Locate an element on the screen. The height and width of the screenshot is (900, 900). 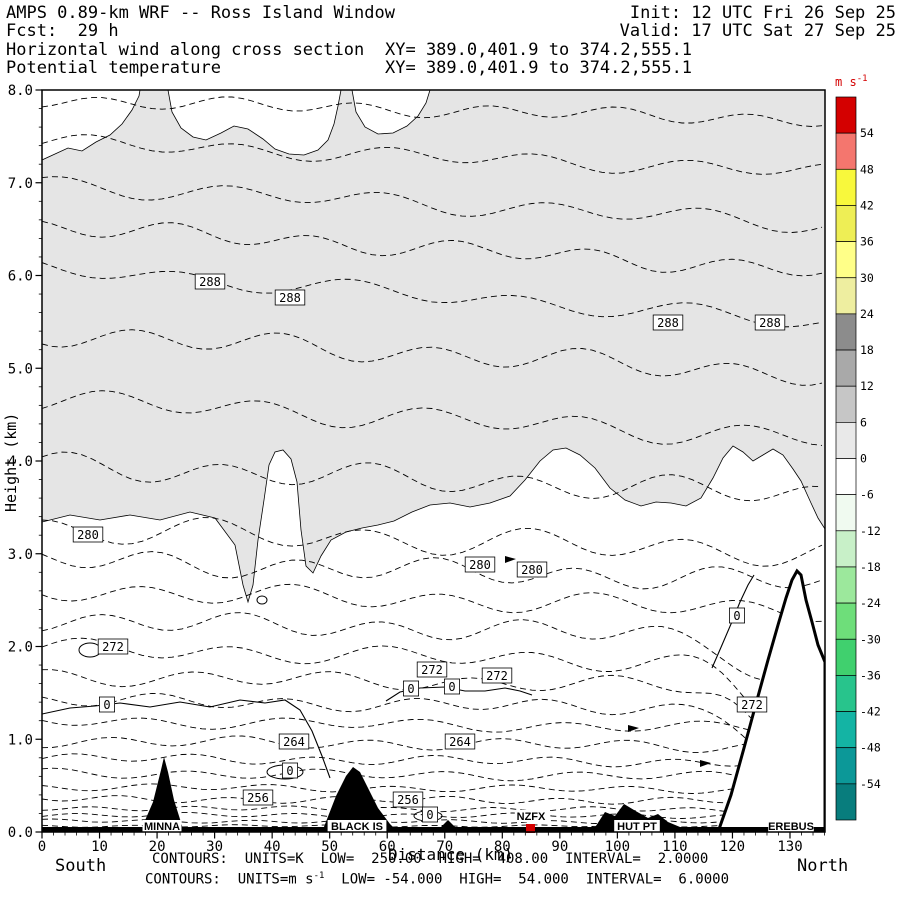
x-tick-label: 50 is located at coordinates (329, 847).